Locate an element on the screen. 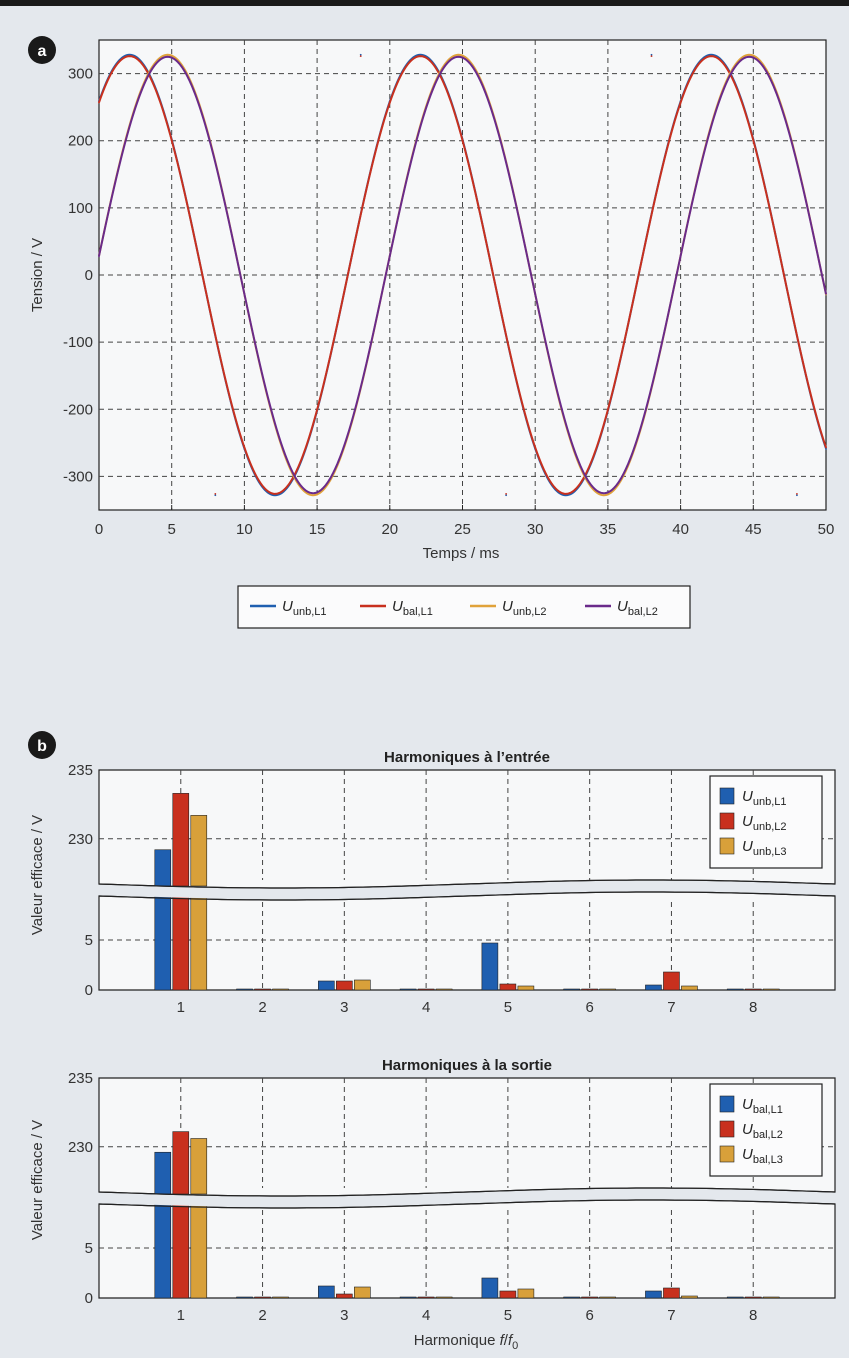  bar-chart-legend-entry: Uunb,L1 is located at coordinates (764, 798).